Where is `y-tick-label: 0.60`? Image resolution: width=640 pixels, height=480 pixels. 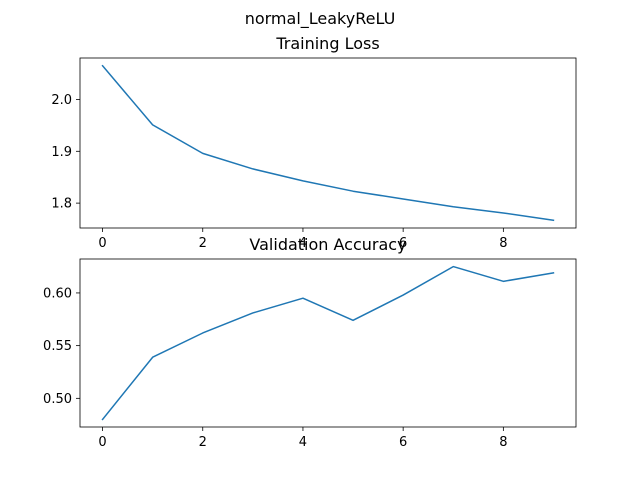
y-tick-label: 0.60 is located at coordinates (57, 293).